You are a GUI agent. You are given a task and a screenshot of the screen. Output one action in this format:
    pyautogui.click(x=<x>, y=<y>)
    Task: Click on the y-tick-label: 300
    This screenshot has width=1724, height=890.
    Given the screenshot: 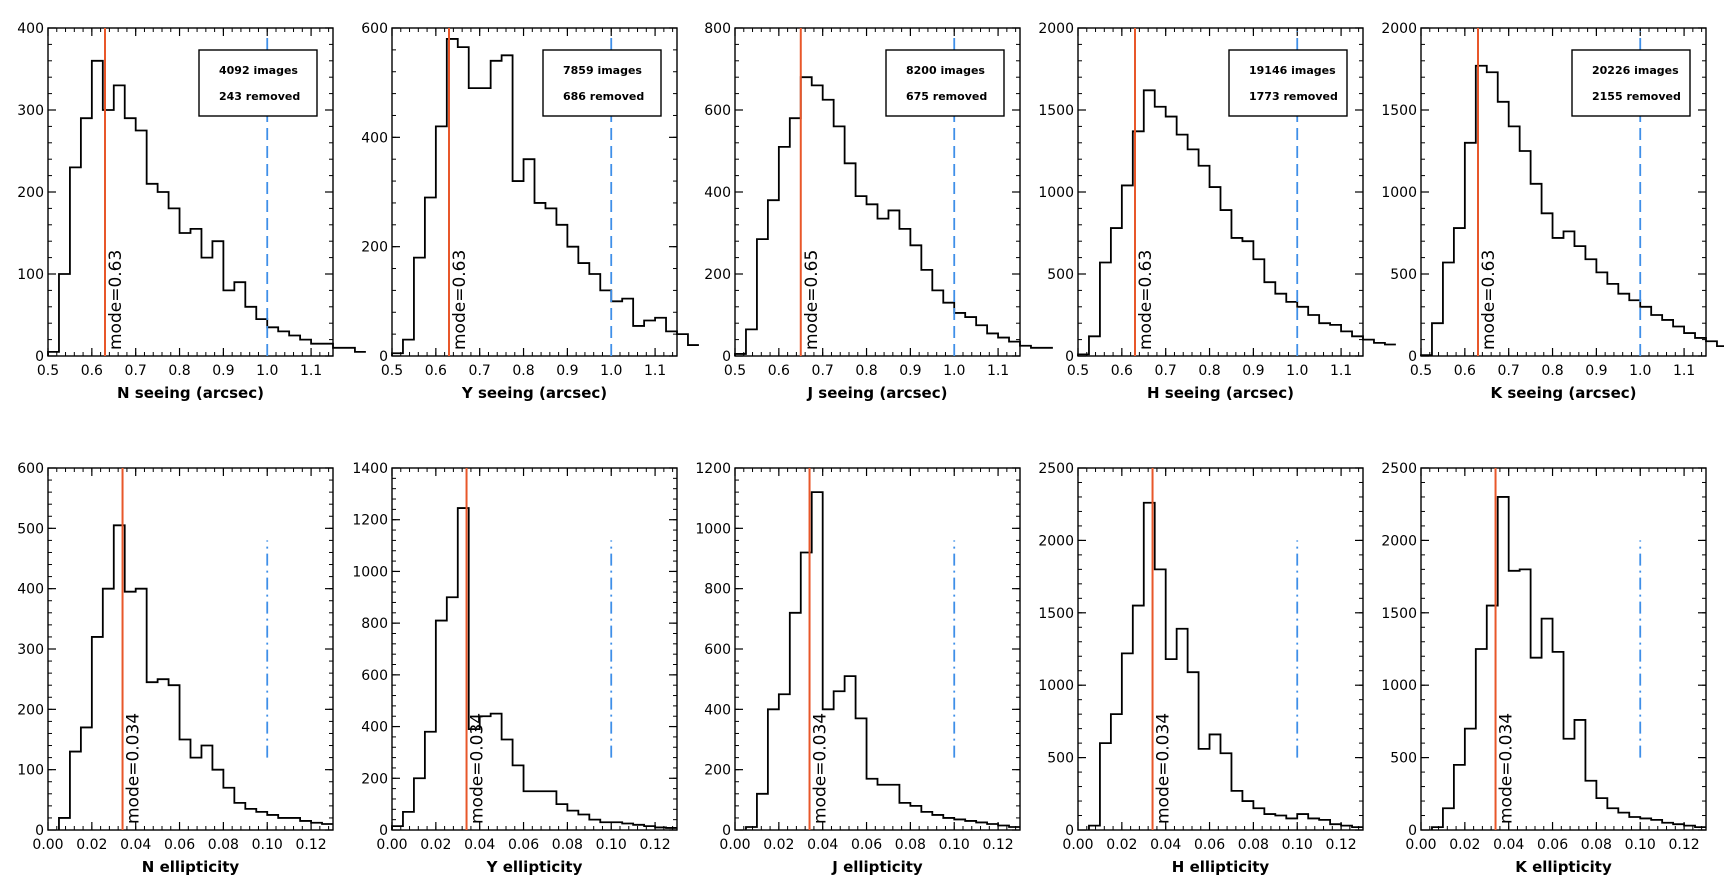 What is the action you would take?
    pyautogui.click(x=30, y=650)
    